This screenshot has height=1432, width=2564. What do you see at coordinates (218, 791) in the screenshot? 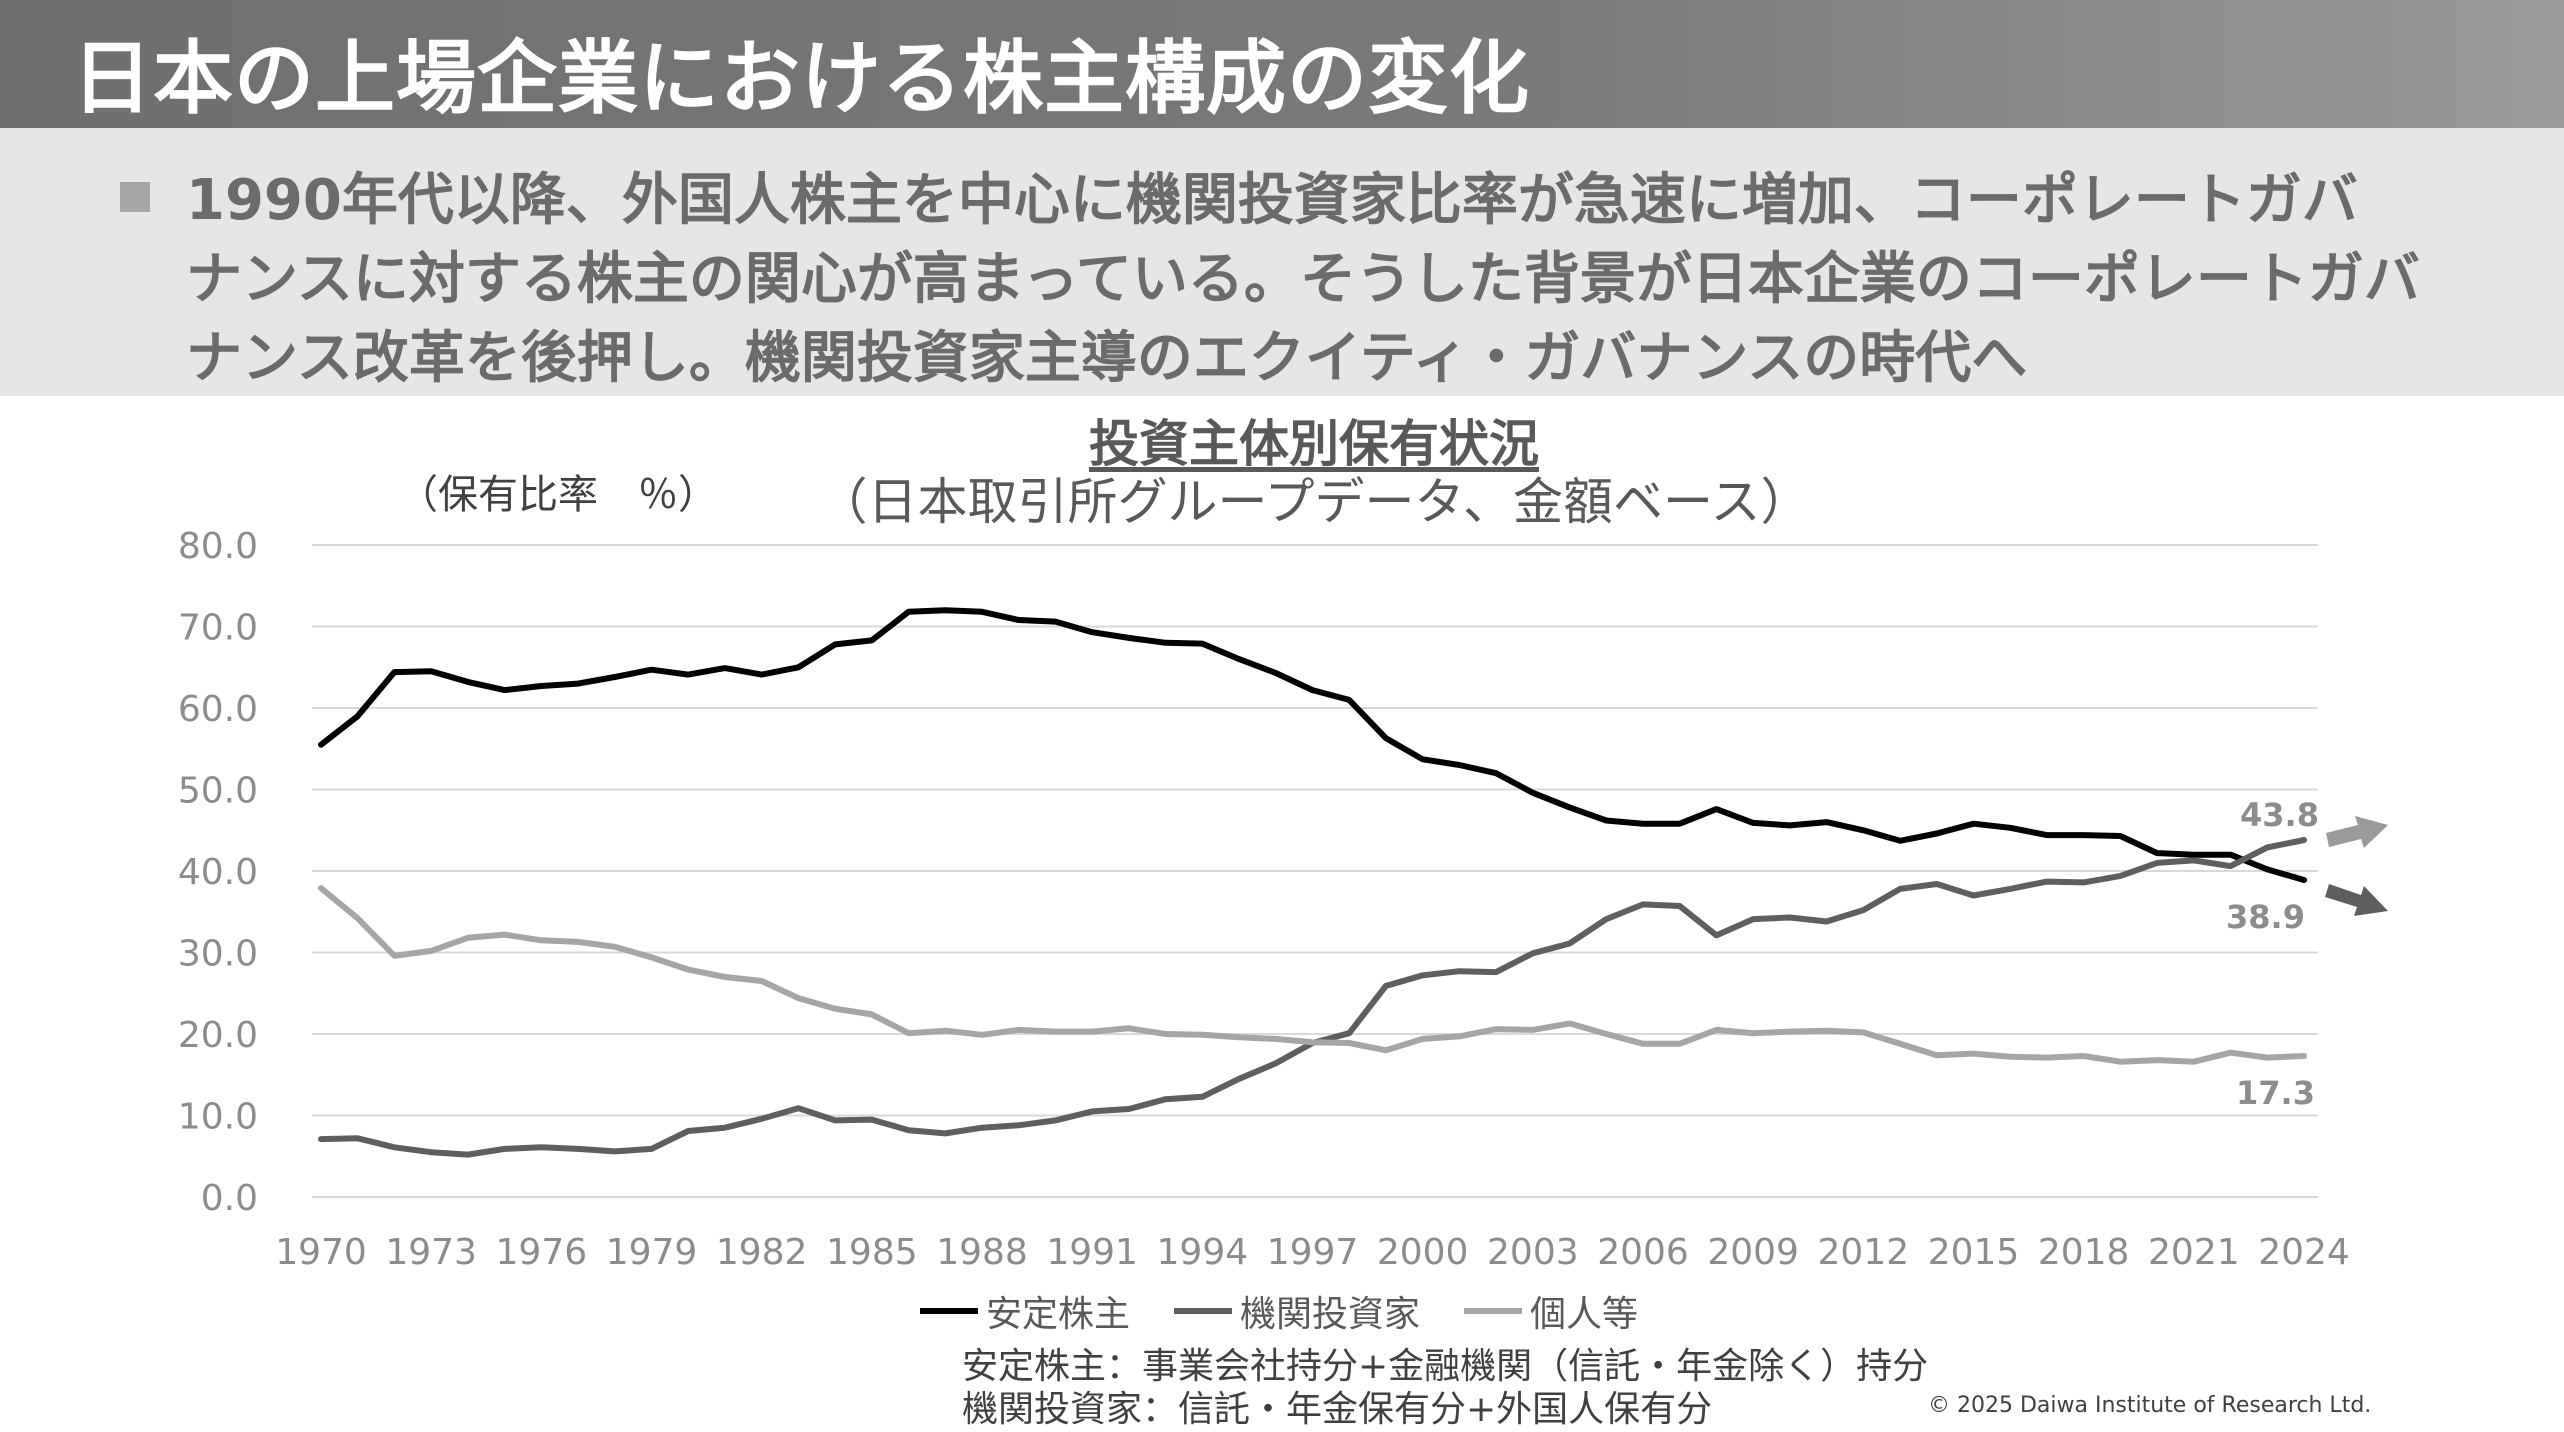
I see `y-tick-label: 50.0` at bounding box center [218, 791].